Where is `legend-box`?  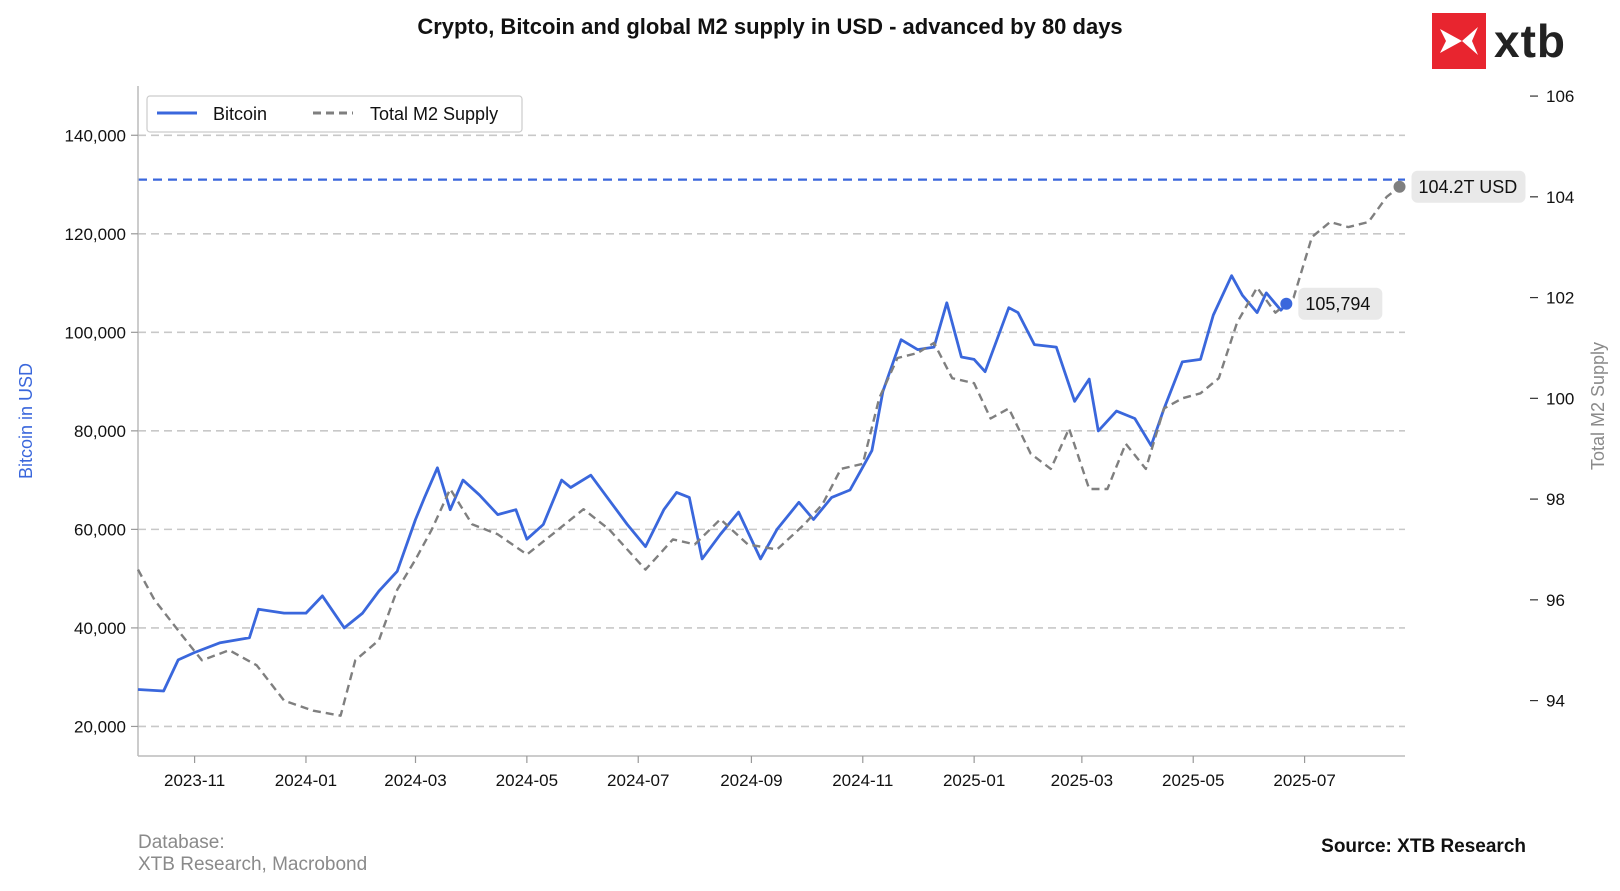 legend-box is located at coordinates (334, 114).